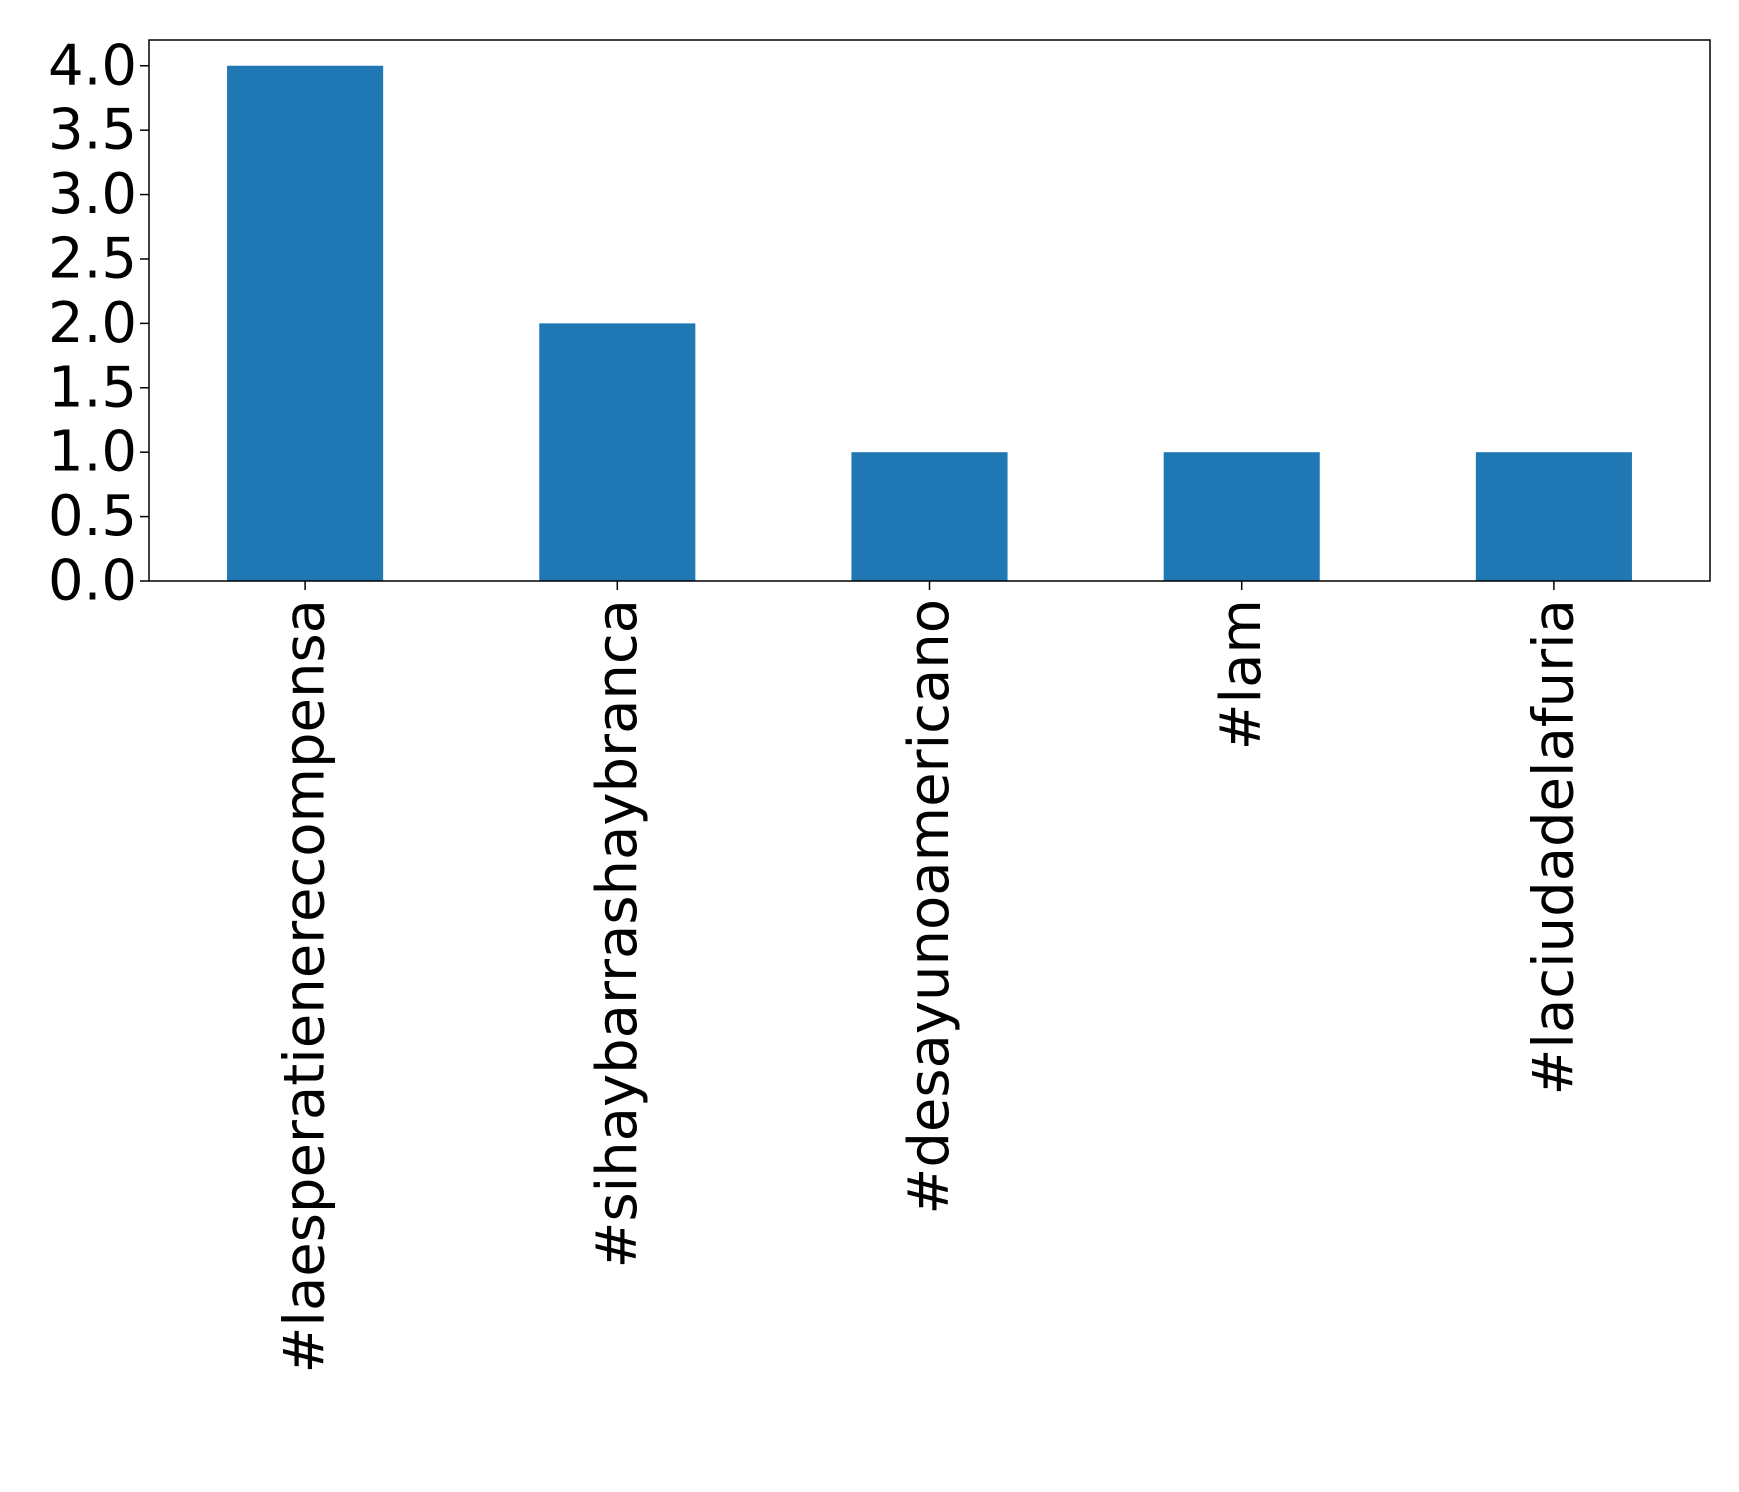 The height and width of the screenshot is (1492, 1739). I want to click on x-tick-label-0: #laesperatienerecompensa, so click(305, 986).